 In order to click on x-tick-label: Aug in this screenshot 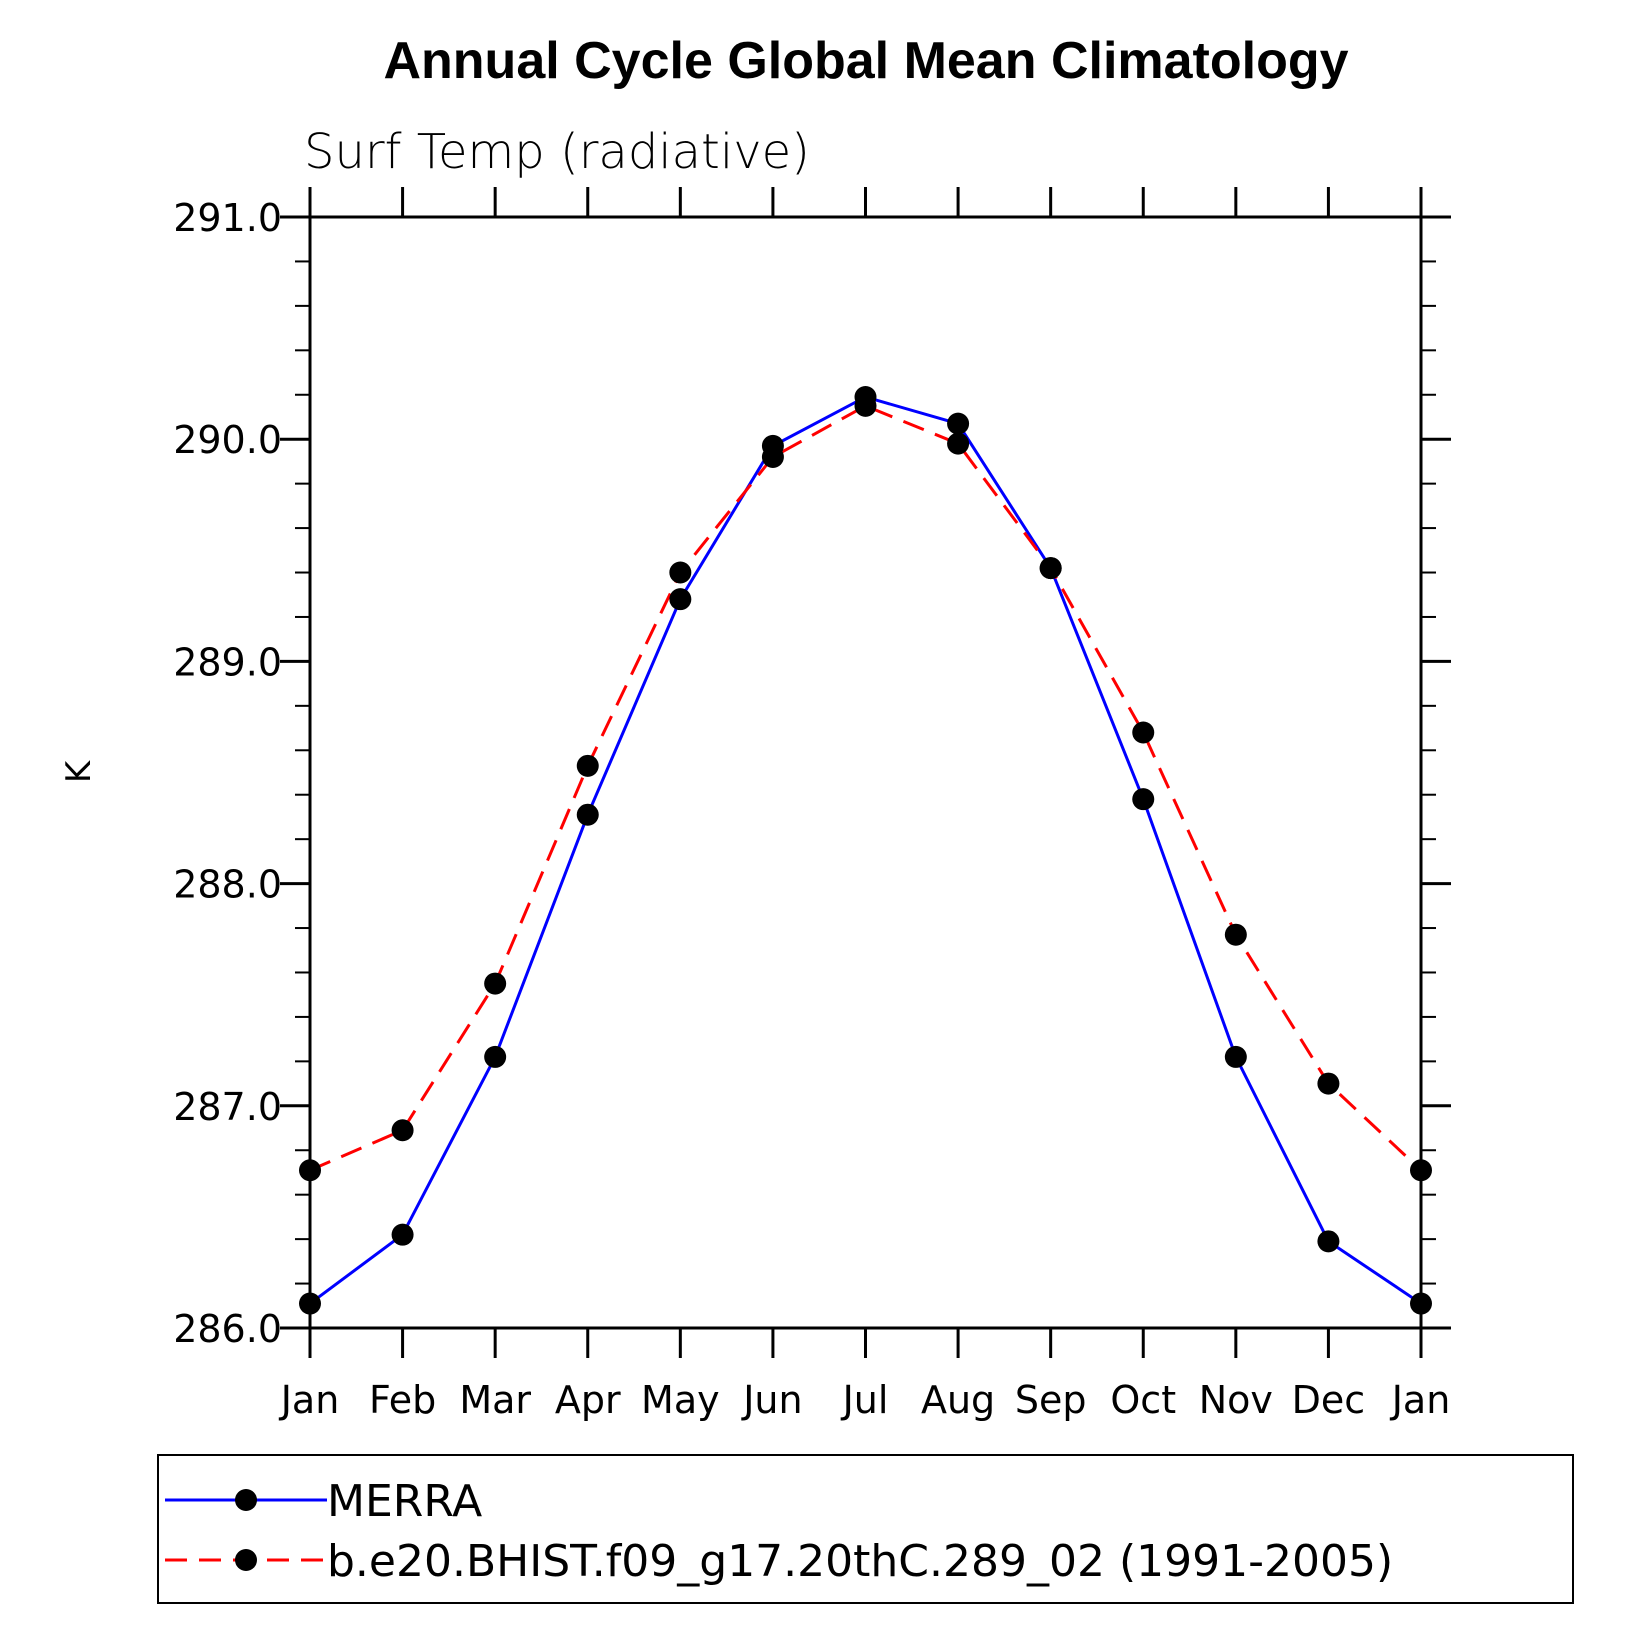, I will do `click(958, 1400)`.